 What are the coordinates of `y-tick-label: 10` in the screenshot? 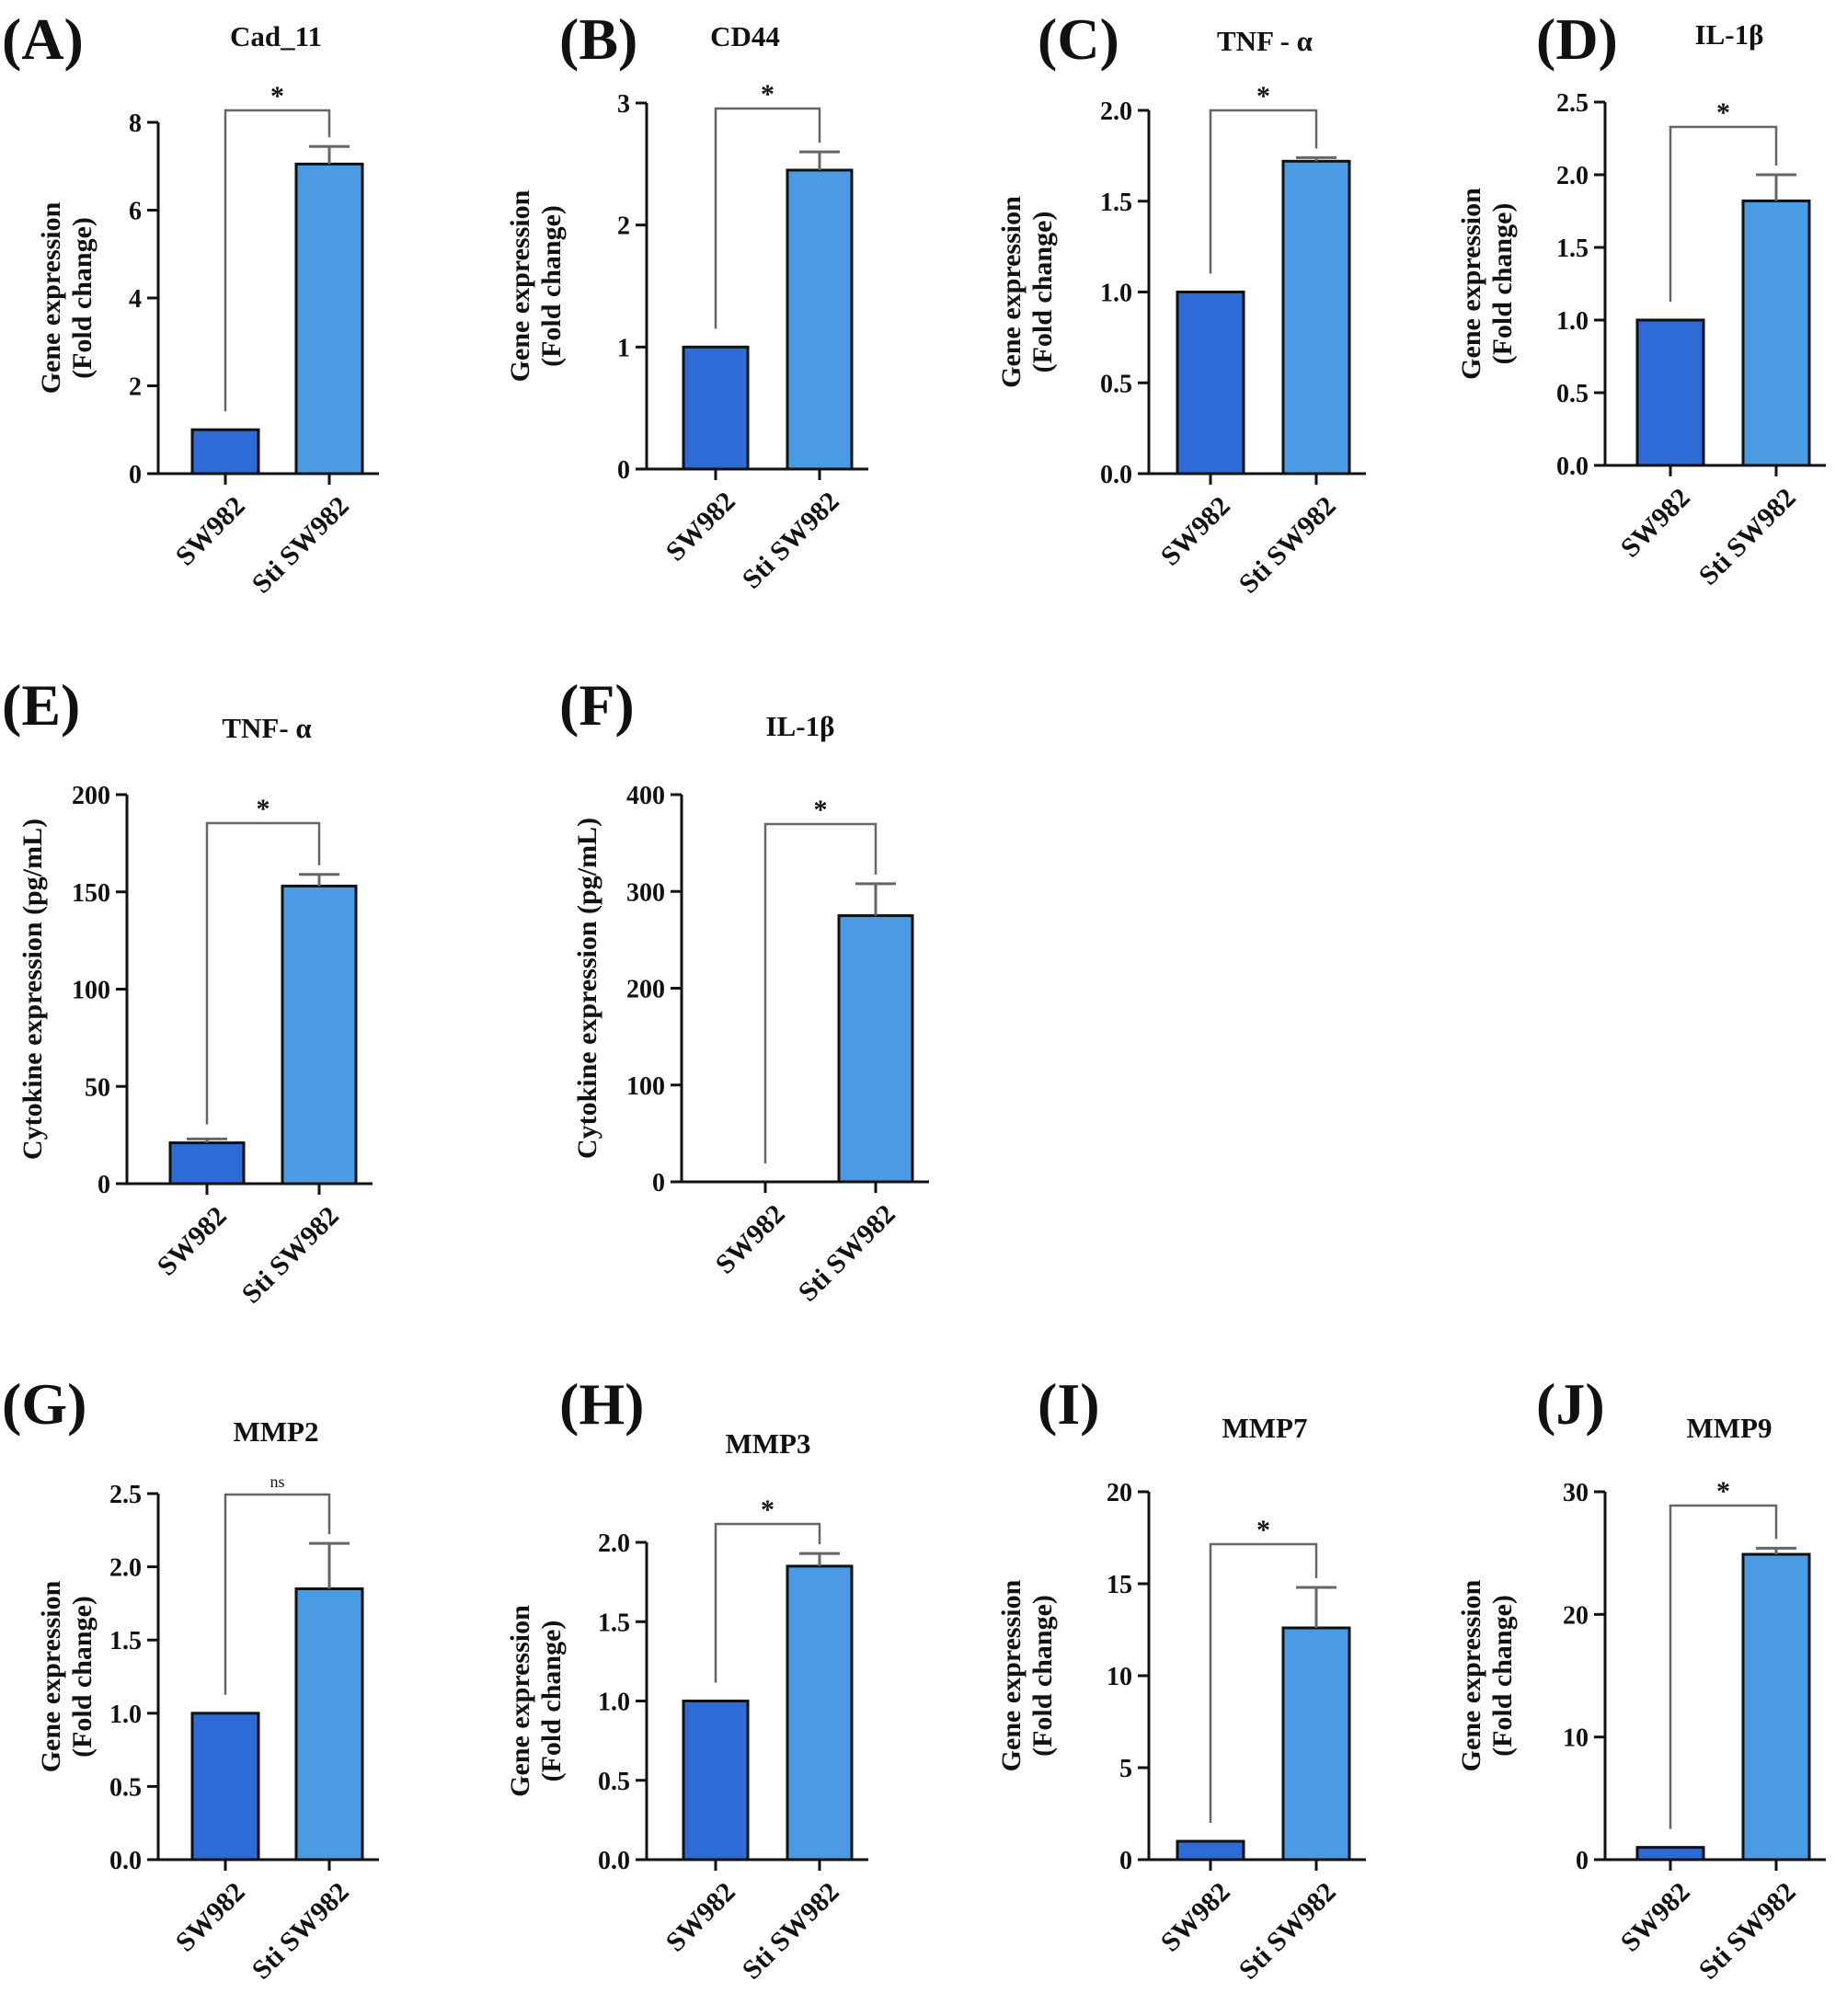 It's located at (1119, 1677).